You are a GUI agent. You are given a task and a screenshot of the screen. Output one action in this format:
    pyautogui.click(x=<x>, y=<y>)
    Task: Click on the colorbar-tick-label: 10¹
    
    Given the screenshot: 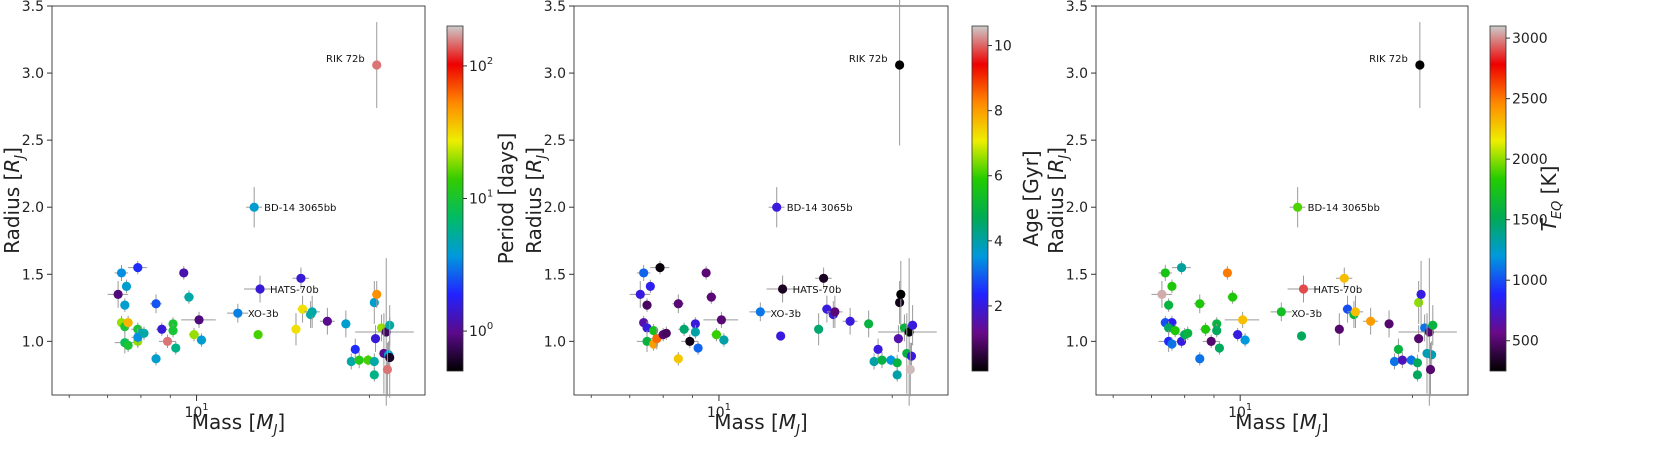 What is the action you would take?
    pyautogui.click(x=481, y=198)
    